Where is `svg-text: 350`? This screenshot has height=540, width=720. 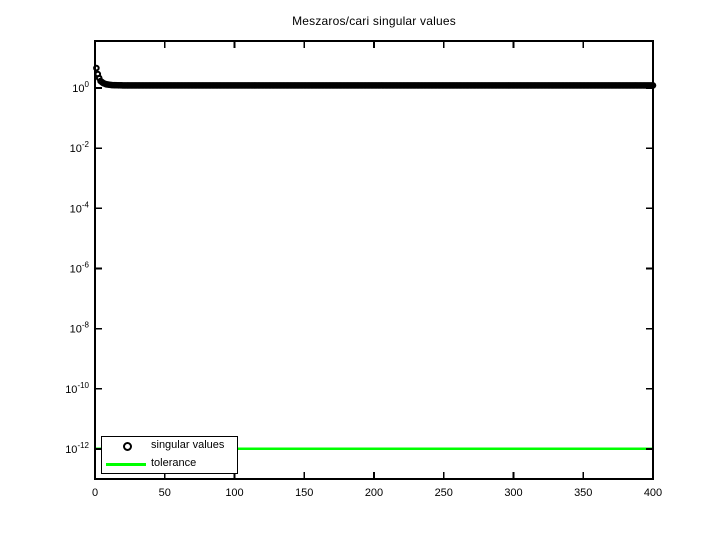 svg-text: 350 is located at coordinates (583, 493).